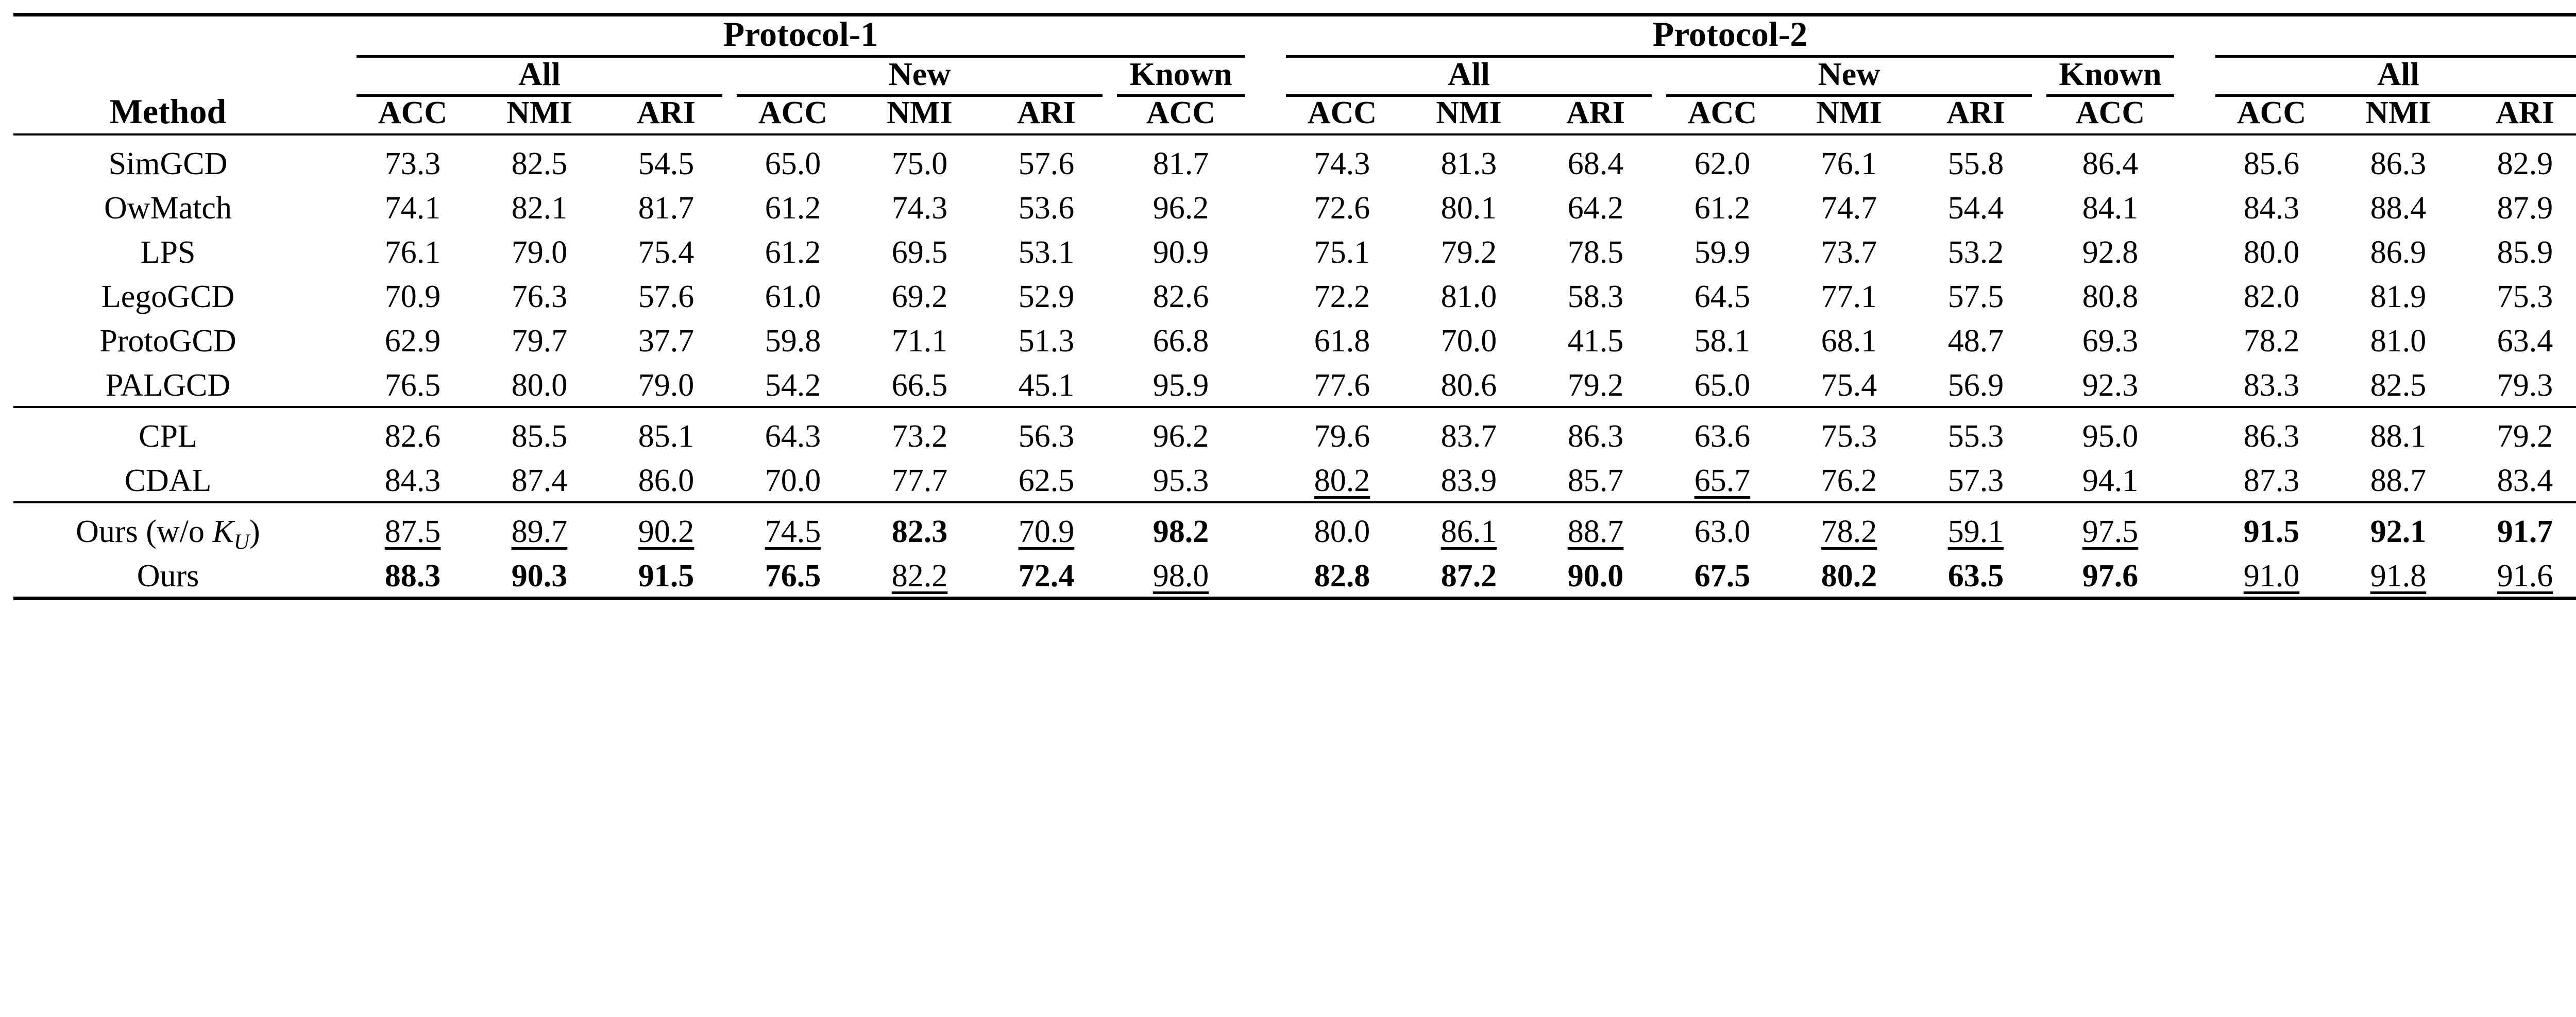  Describe the element at coordinates (1722, 436) in the screenshot. I see `cell-value: 63.6` at that location.